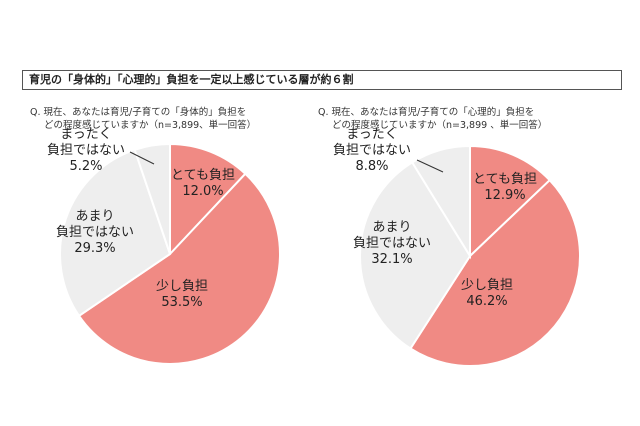 This screenshot has width=640, height=426. I want to click on slice-label-2: 少し負担 46.2%, so click(487, 293).